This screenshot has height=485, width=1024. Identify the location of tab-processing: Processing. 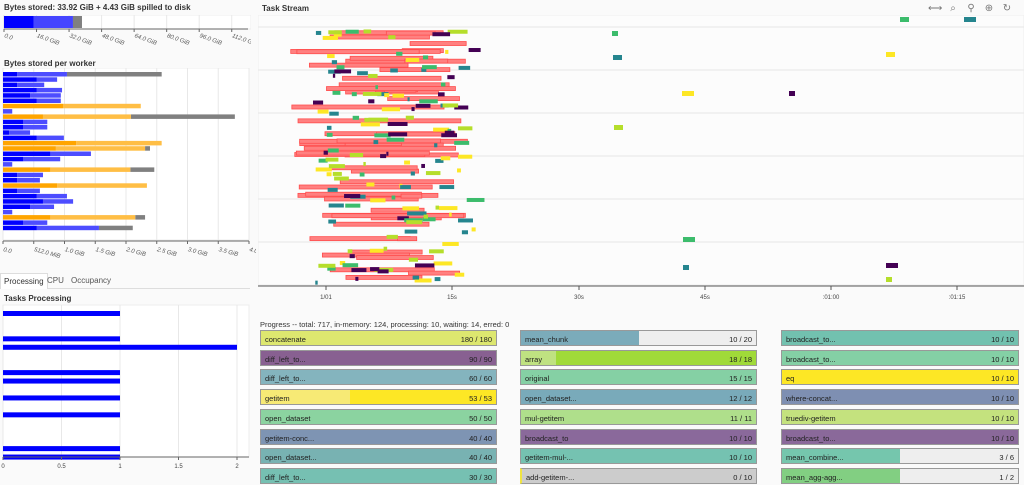
(24, 281).